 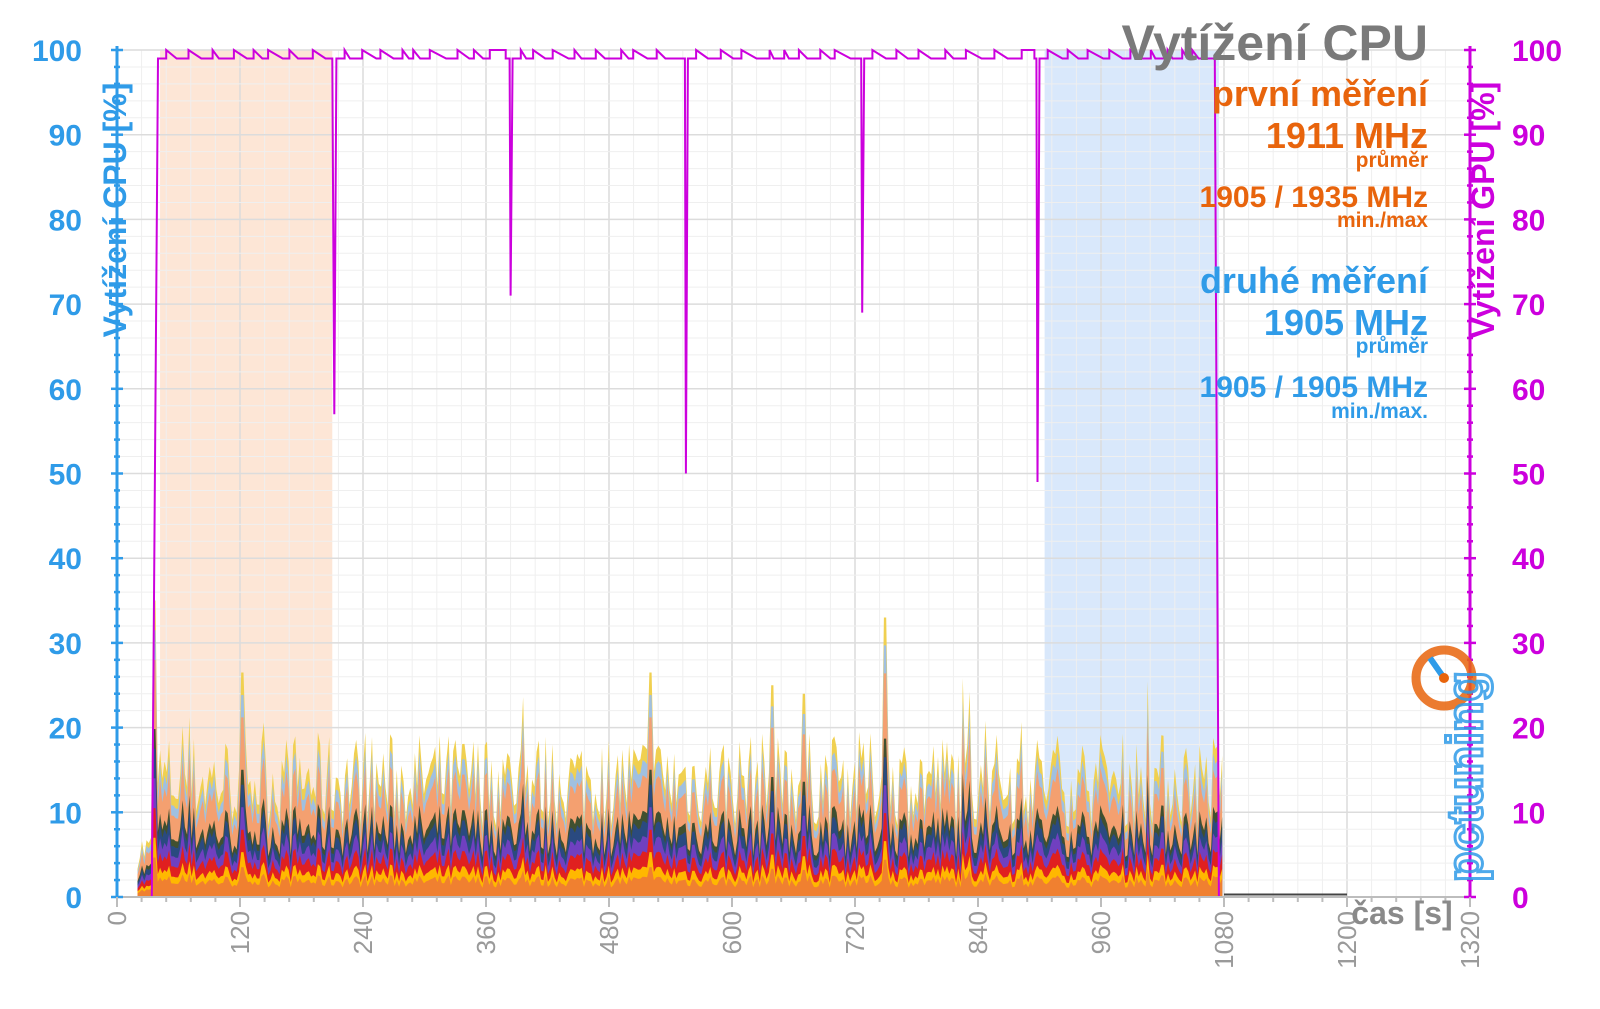 I want to click on x-tick-label: 1200, so click(x=1347, y=940).